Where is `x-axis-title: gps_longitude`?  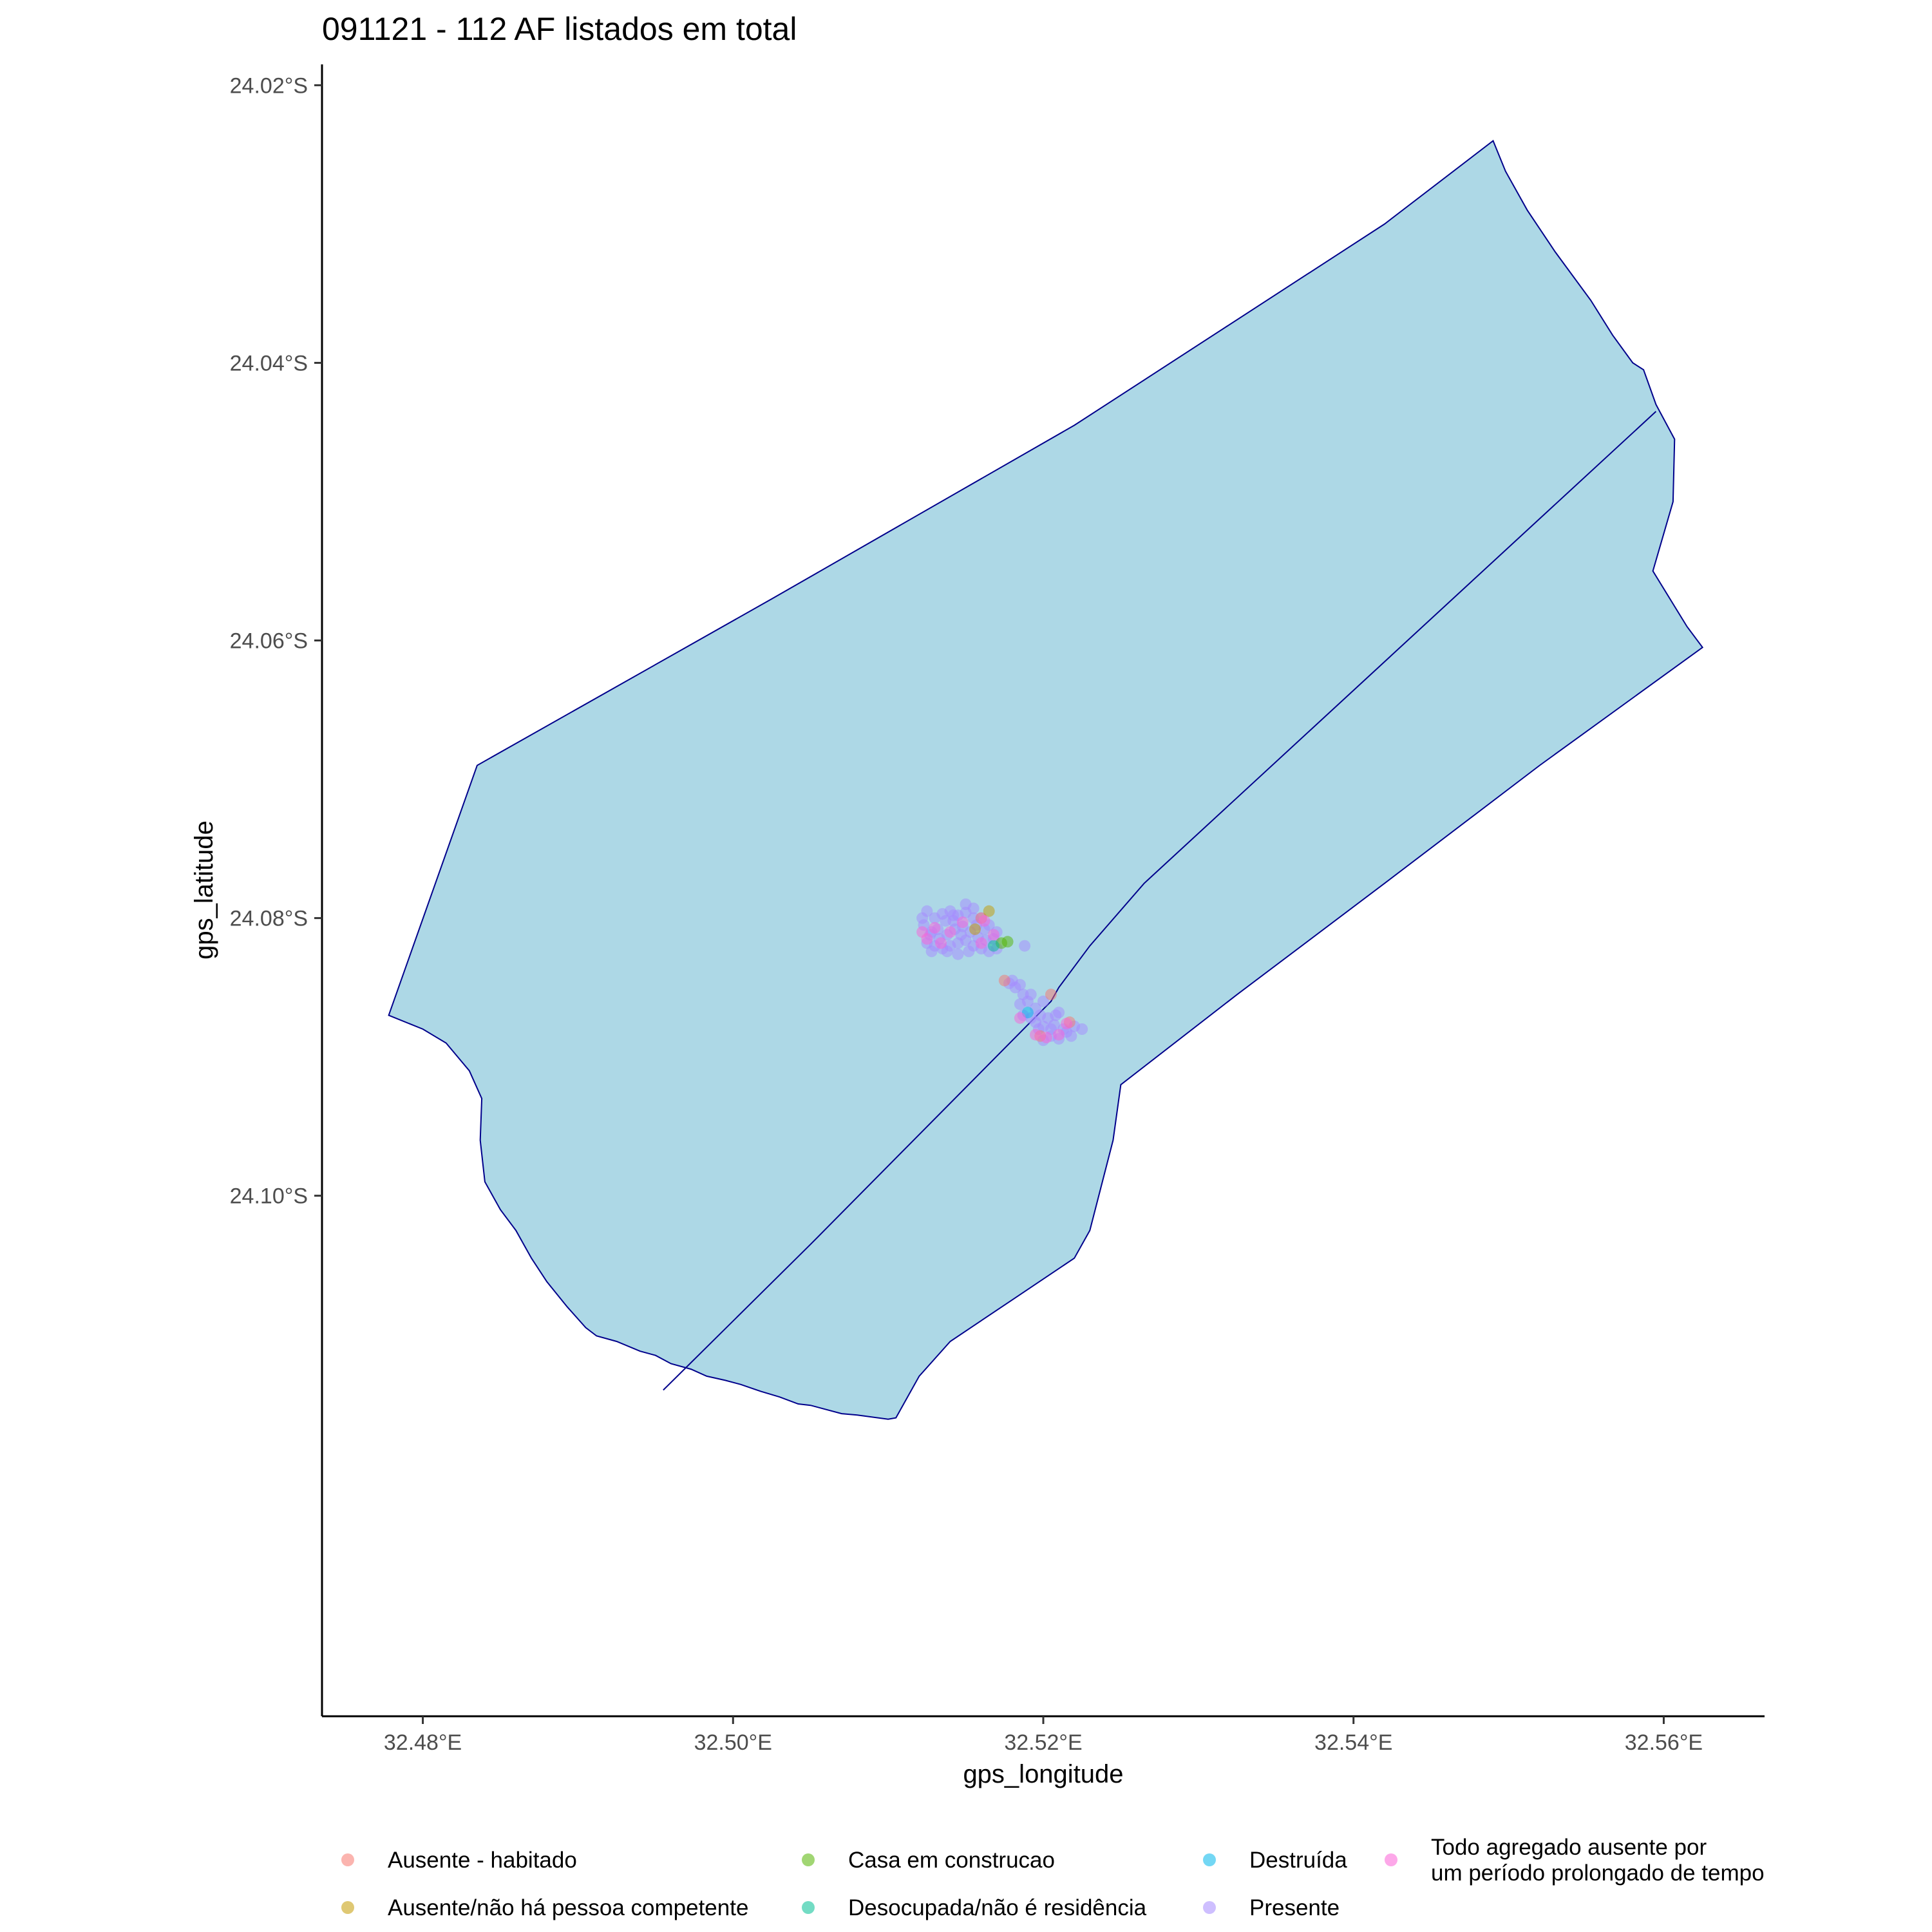 x-axis-title: gps_longitude is located at coordinates (1043, 1774).